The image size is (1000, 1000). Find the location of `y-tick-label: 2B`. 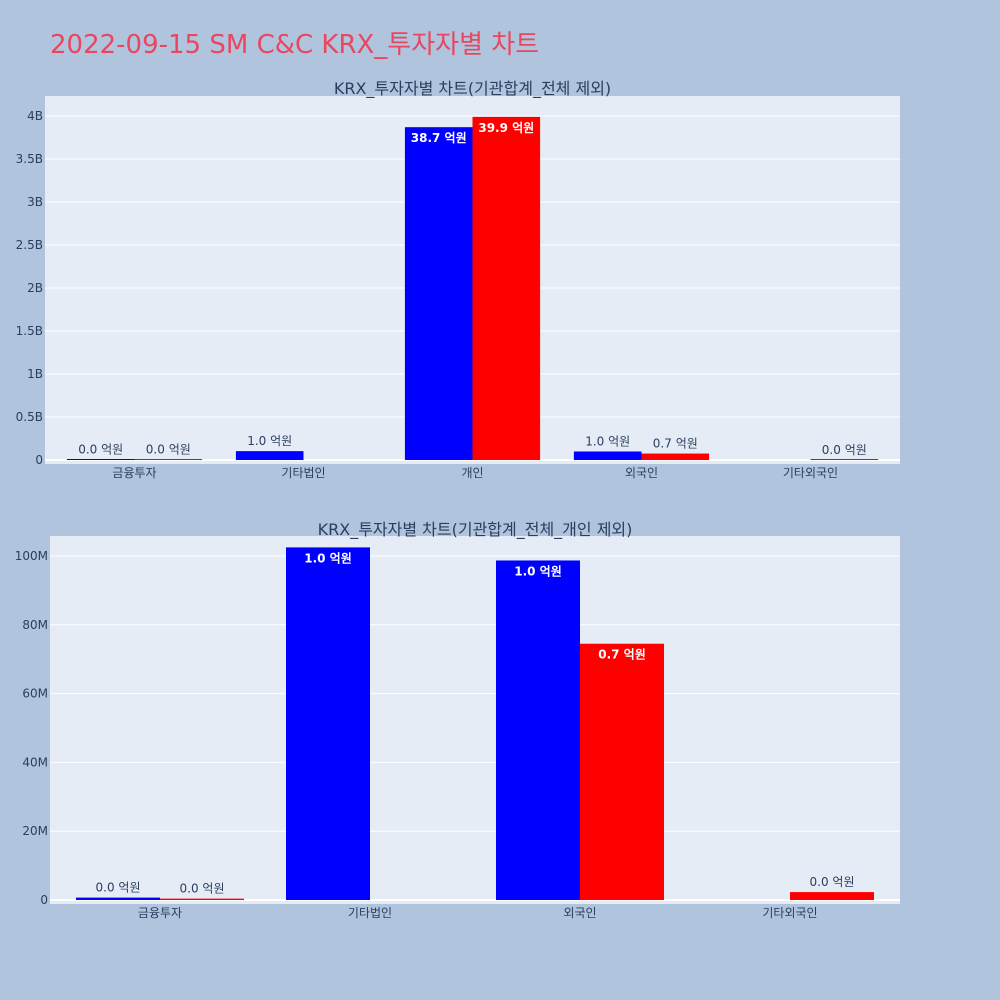

y-tick-label: 2B is located at coordinates (35, 288).